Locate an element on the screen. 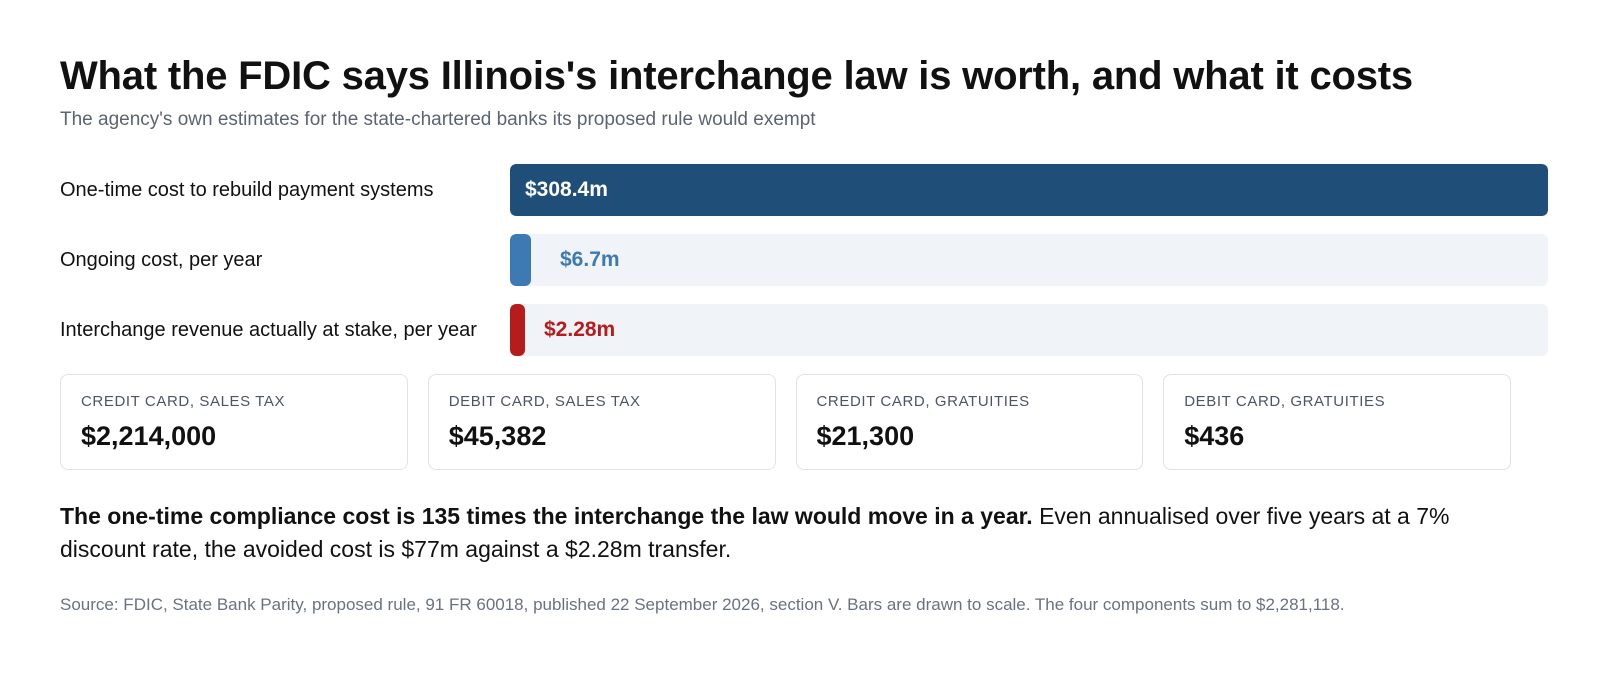 The height and width of the screenshot is (700, 1600). bar-category-label: One-time cost to rebuild payment systems is located at coordinates (247, 189).